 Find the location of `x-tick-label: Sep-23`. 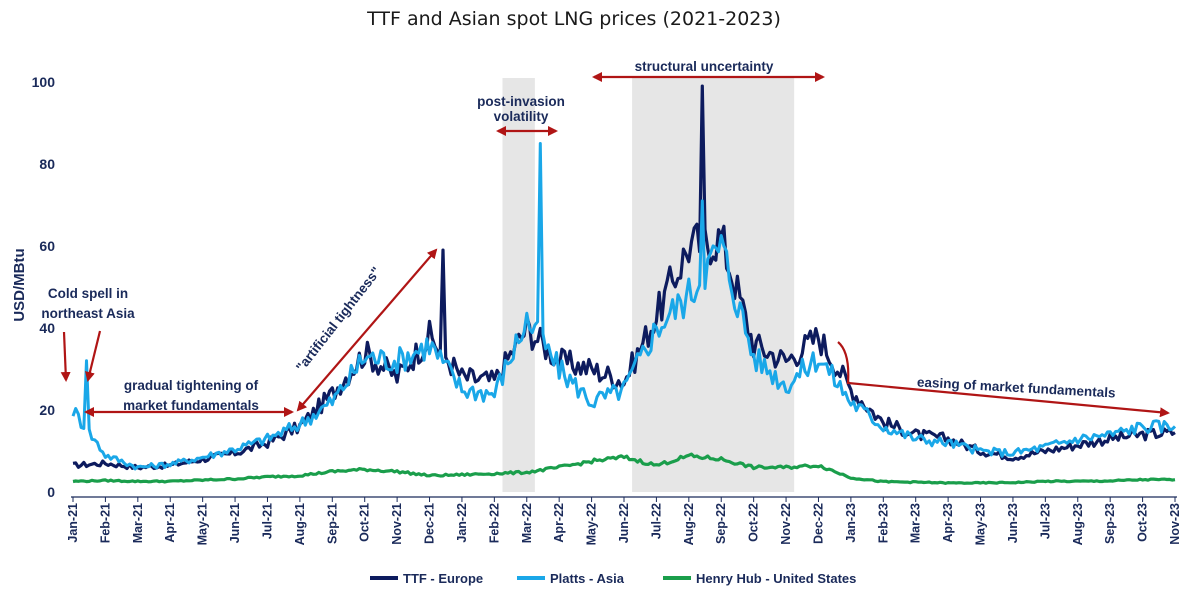

x-tick-label: Sep-23 is located at coordinates (1110, 523).